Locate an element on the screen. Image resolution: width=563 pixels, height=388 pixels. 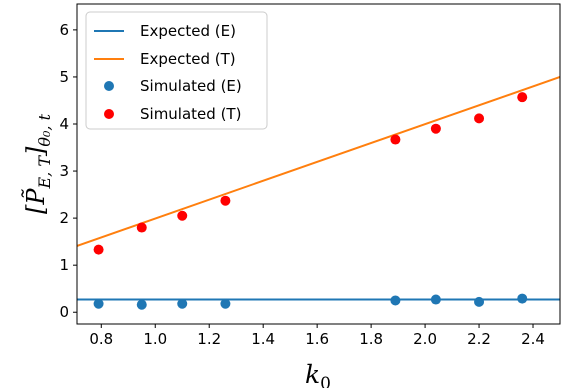
x-axis-label-main: k is located at coordinates (312, 374).